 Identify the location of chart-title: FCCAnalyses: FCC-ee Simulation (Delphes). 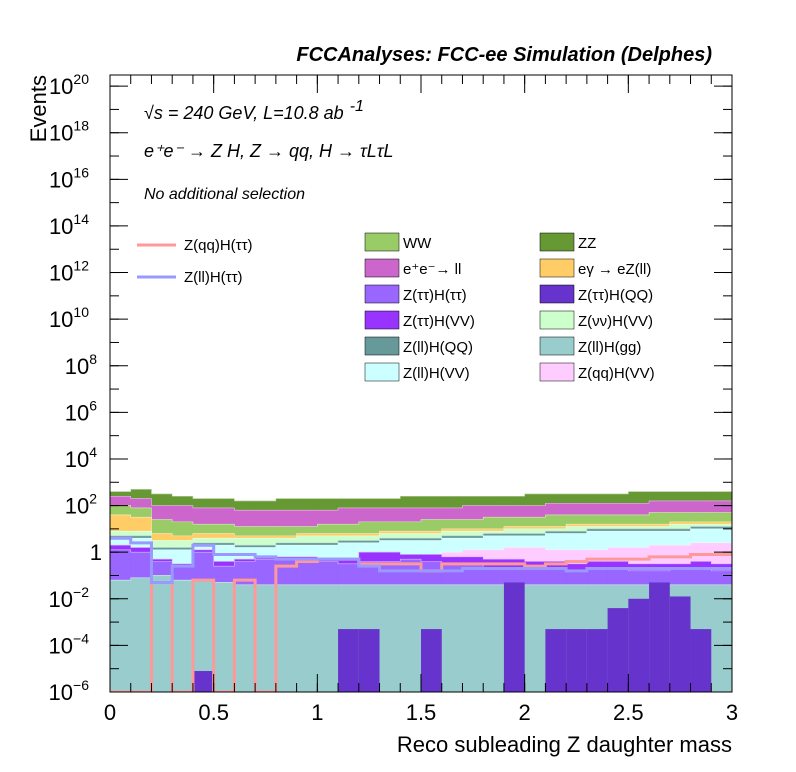
(504, 55).